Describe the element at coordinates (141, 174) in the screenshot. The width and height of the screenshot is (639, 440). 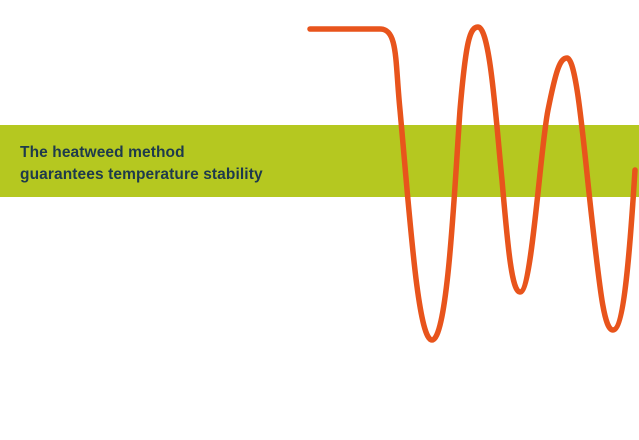
I see `headline-line-2: guarantees temperature stability` at that location.